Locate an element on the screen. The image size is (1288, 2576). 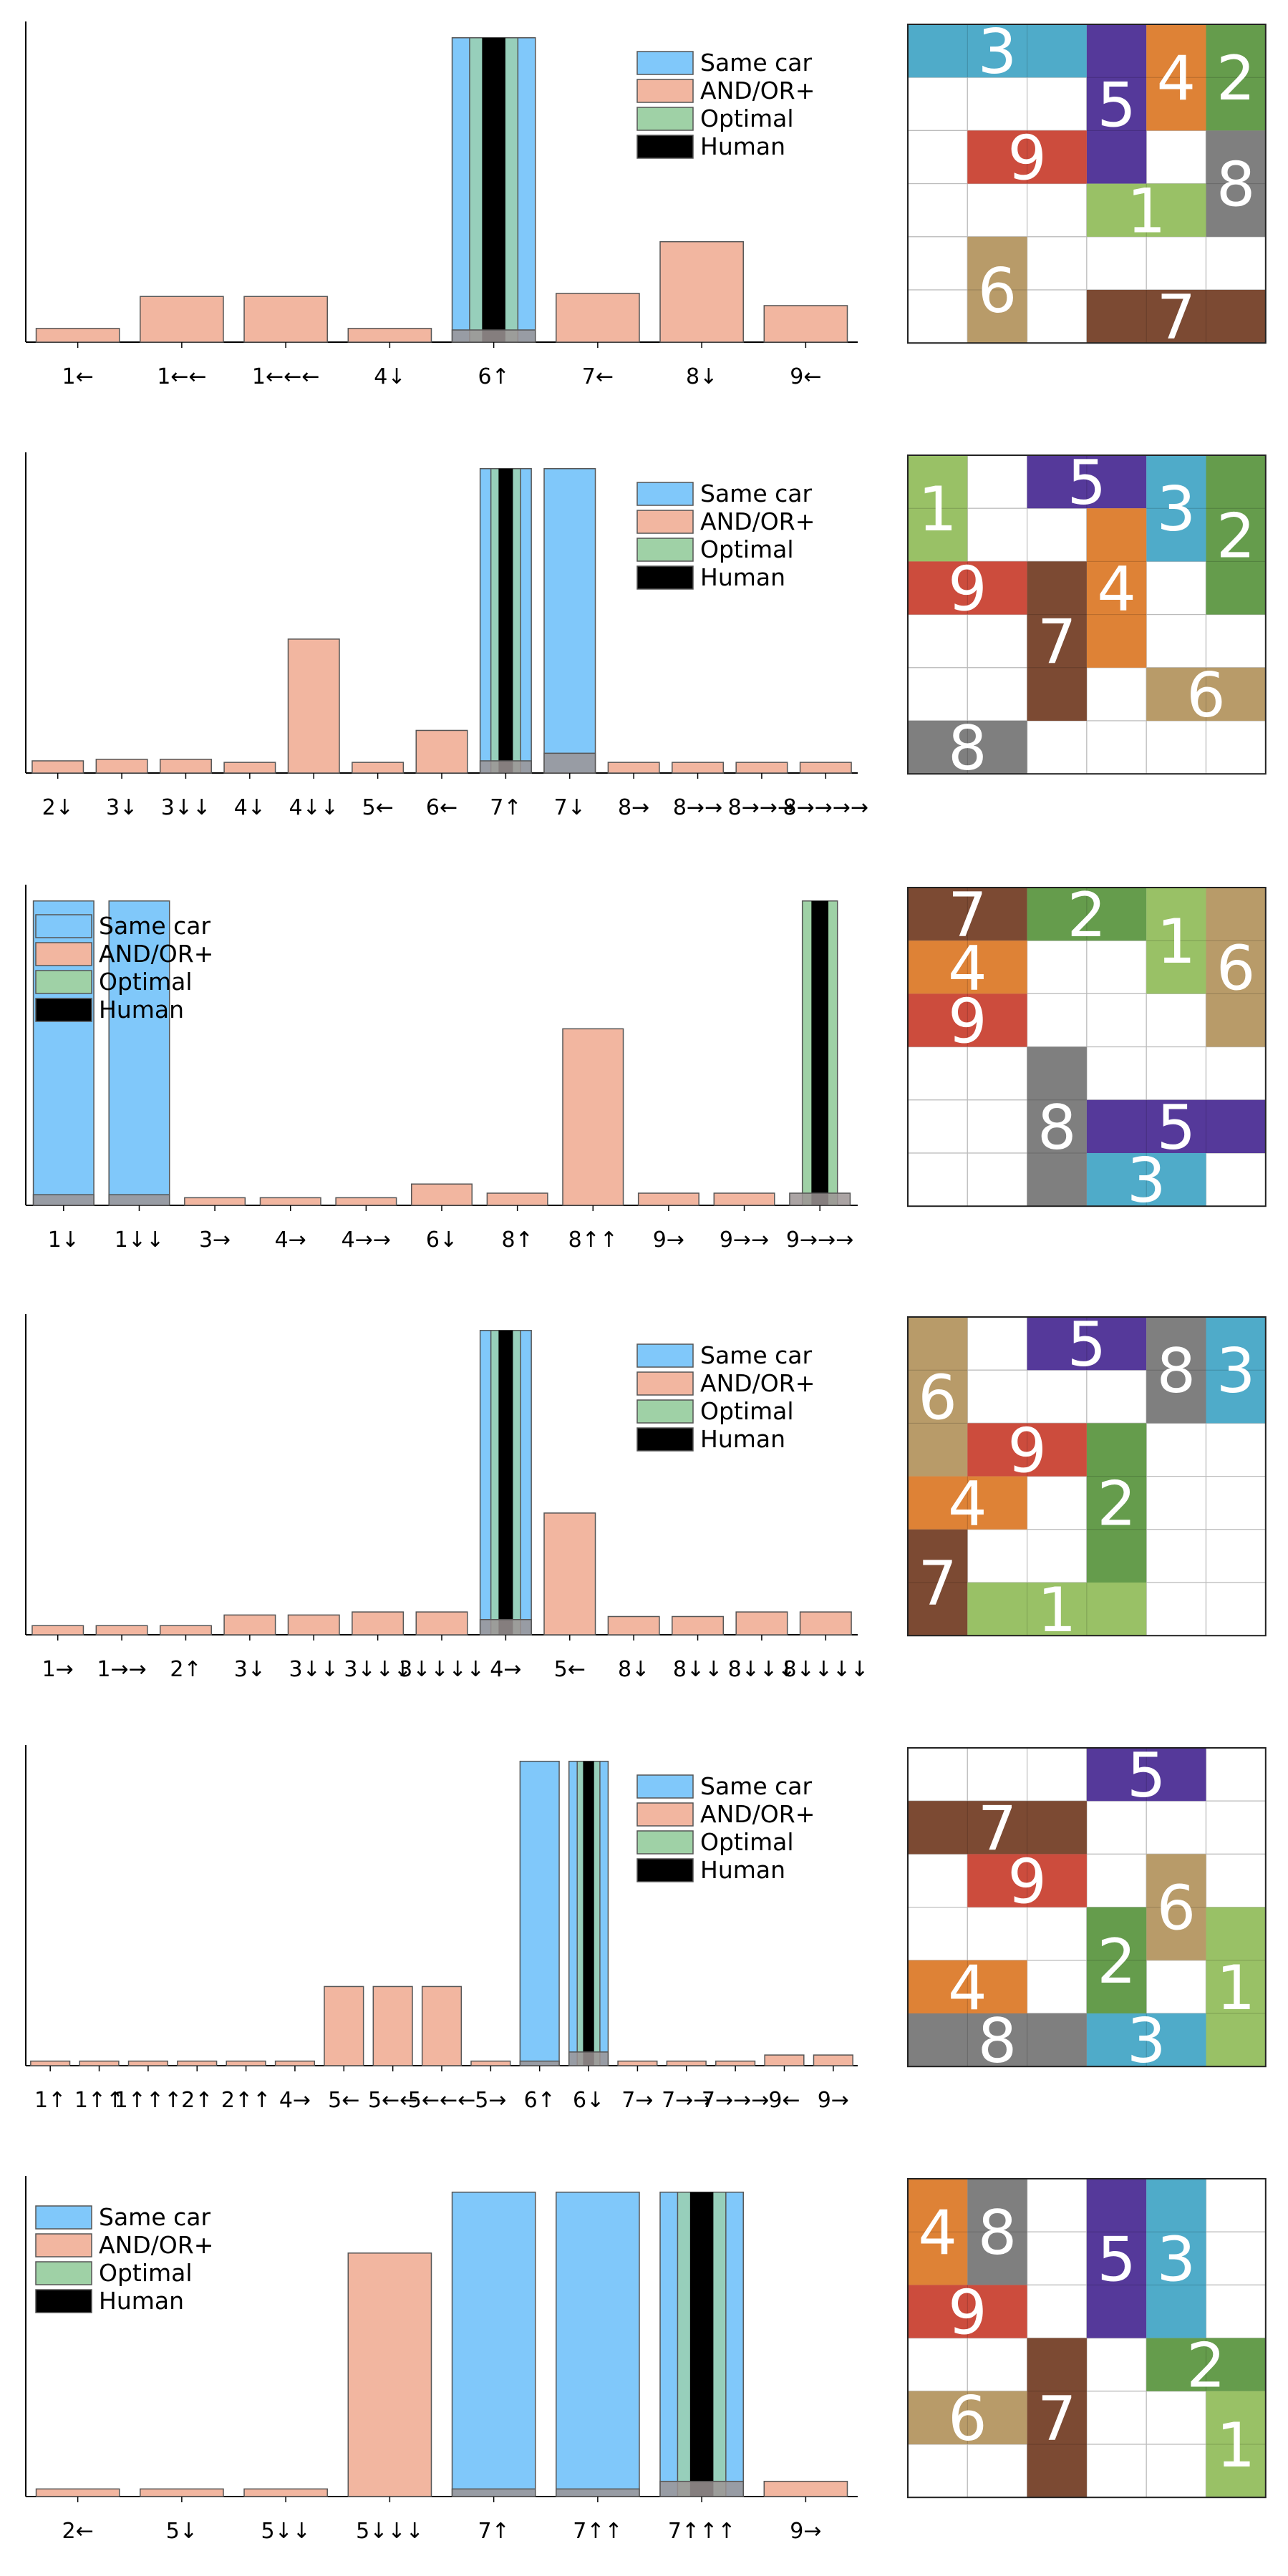
x-tick-label: 2← is located at coordinates (78, 2531).